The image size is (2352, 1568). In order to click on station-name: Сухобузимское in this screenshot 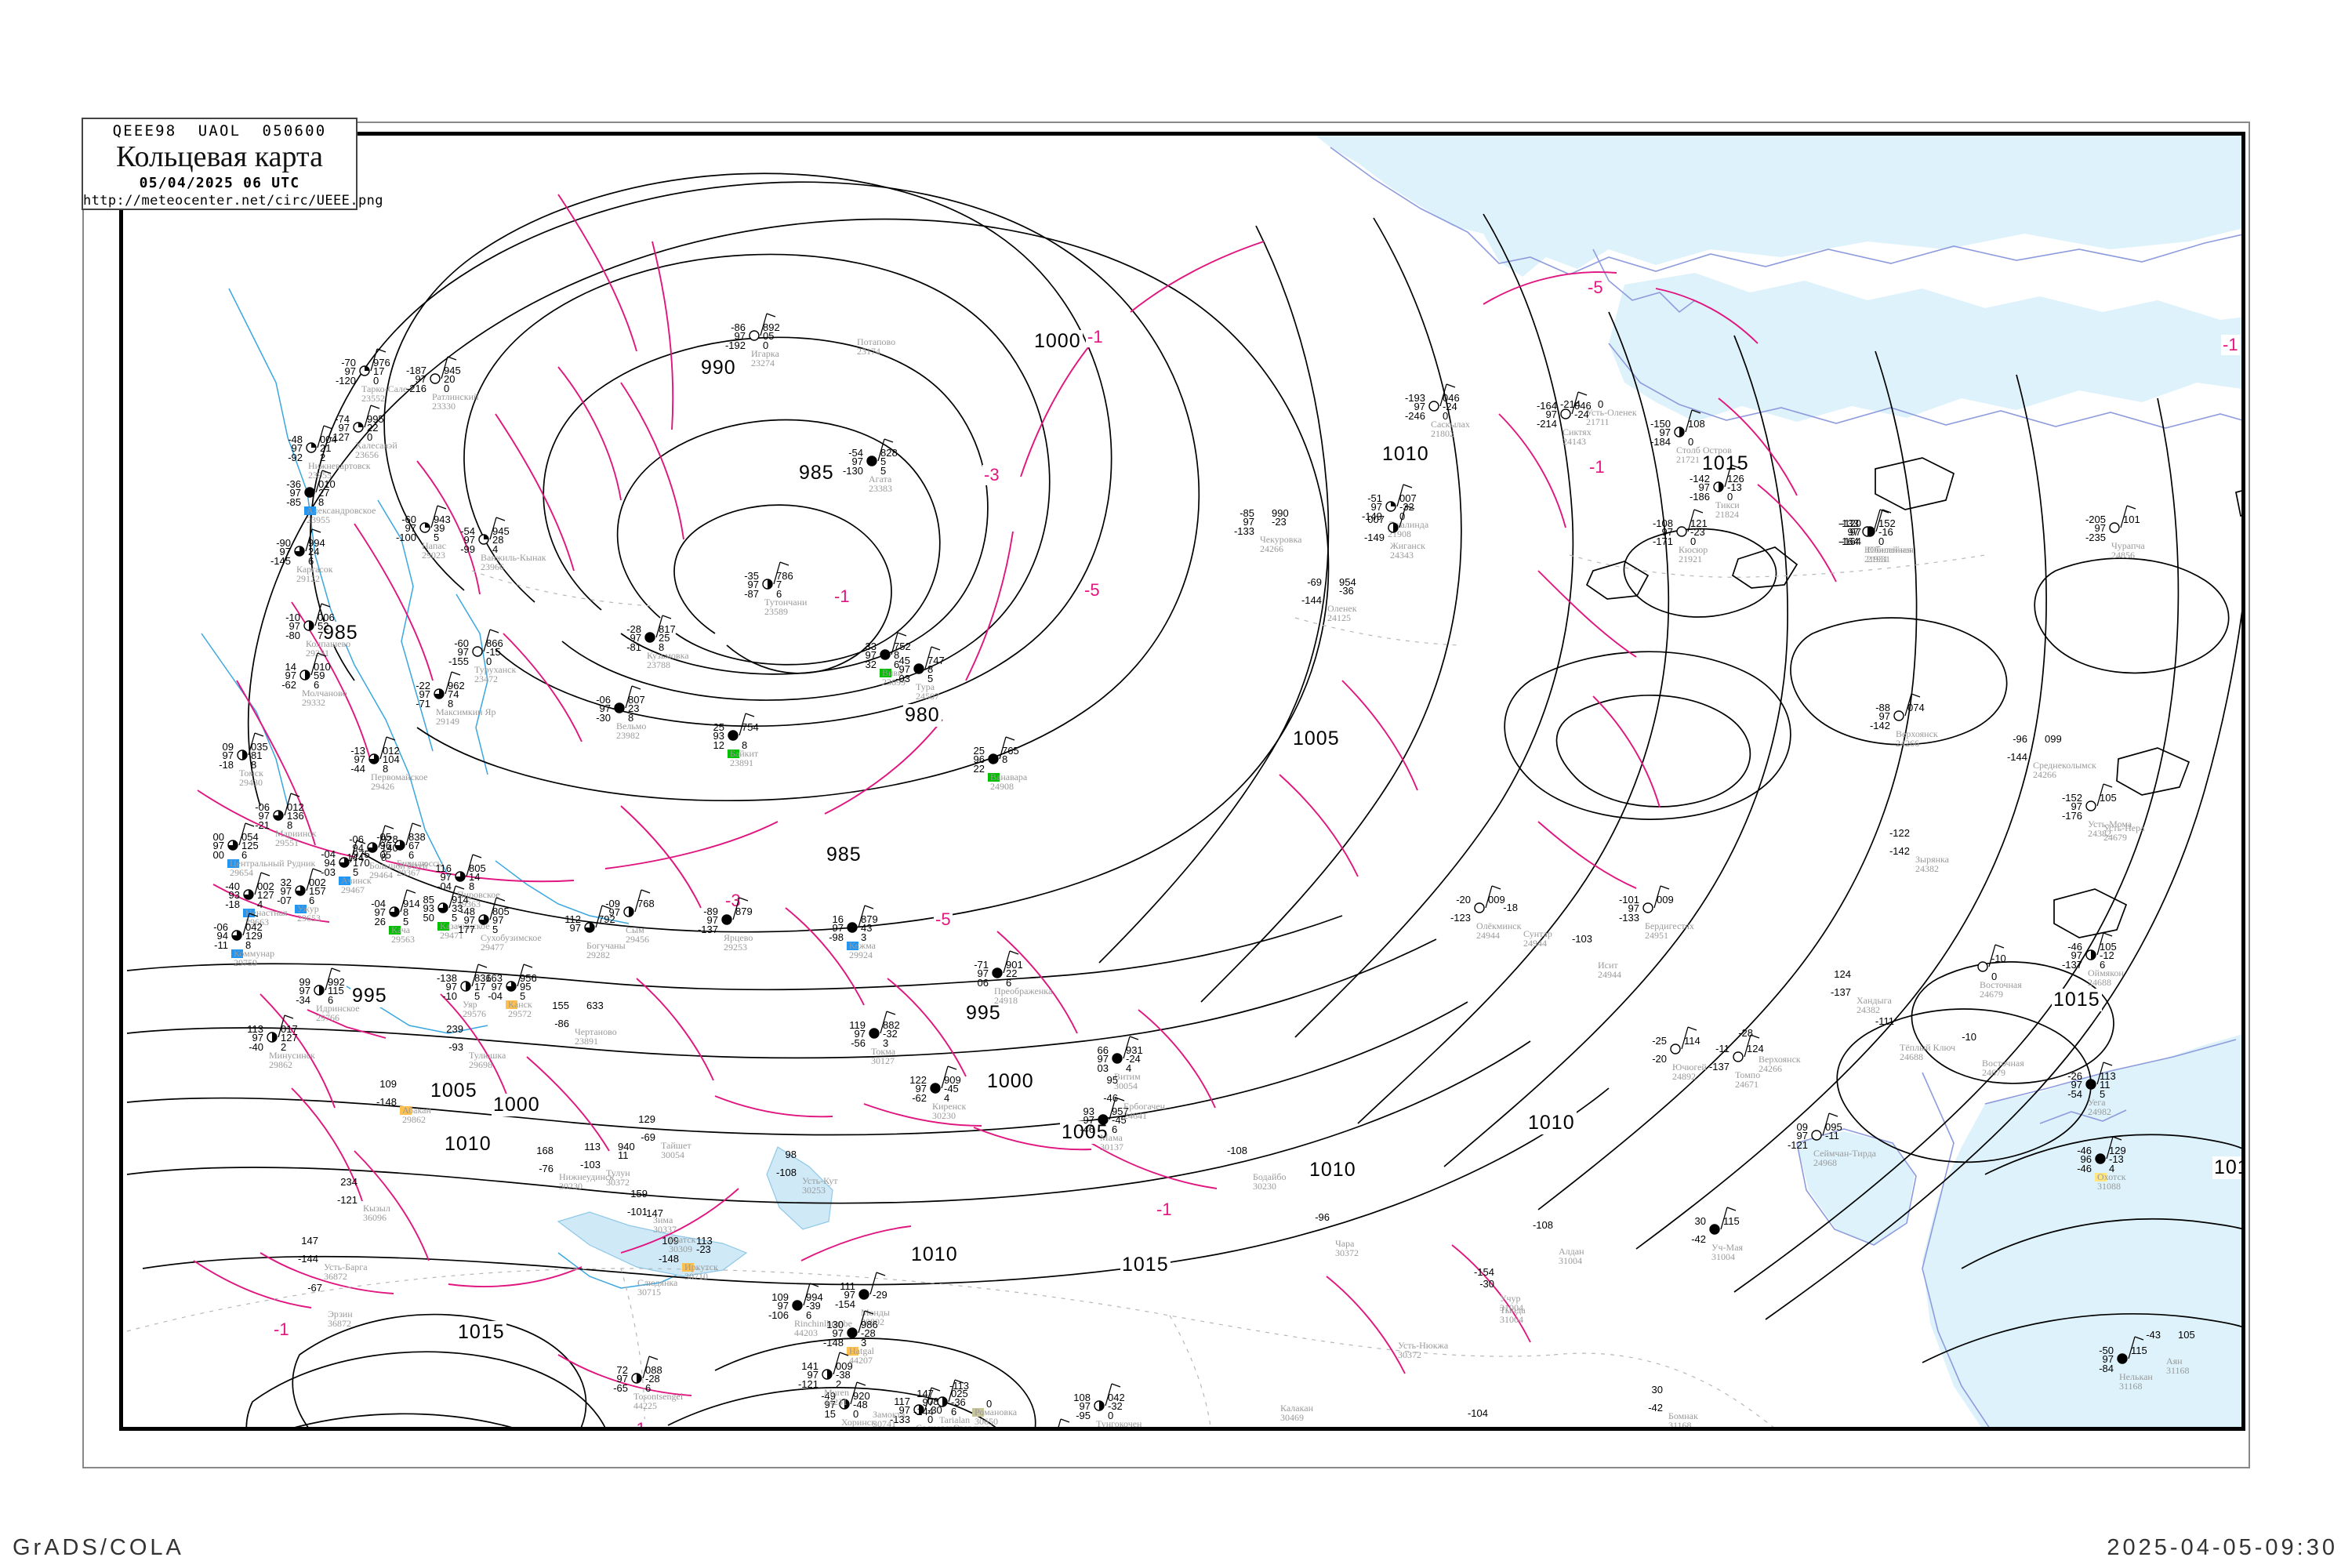, I will do `click(511, 937)`.